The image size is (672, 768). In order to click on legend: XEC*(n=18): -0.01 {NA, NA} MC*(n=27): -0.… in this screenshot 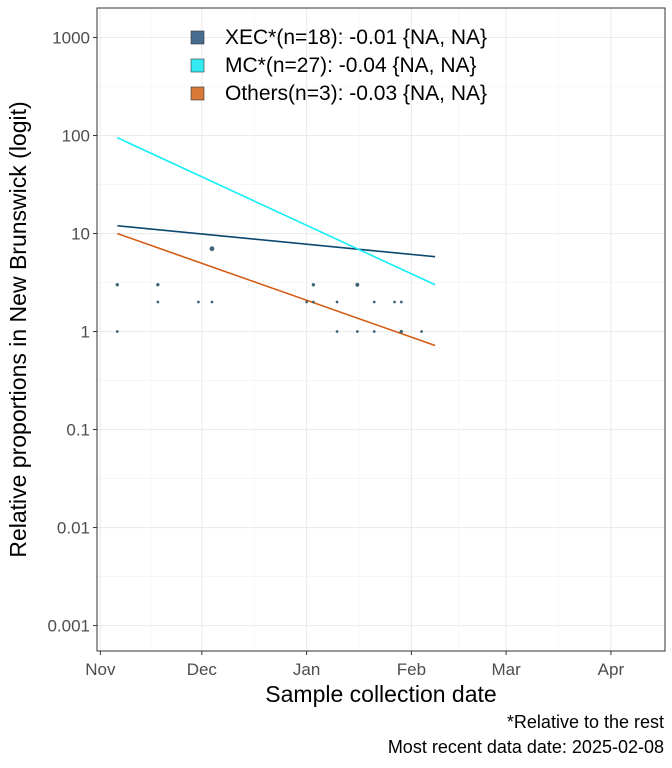, I will do `click(338, 65)`.